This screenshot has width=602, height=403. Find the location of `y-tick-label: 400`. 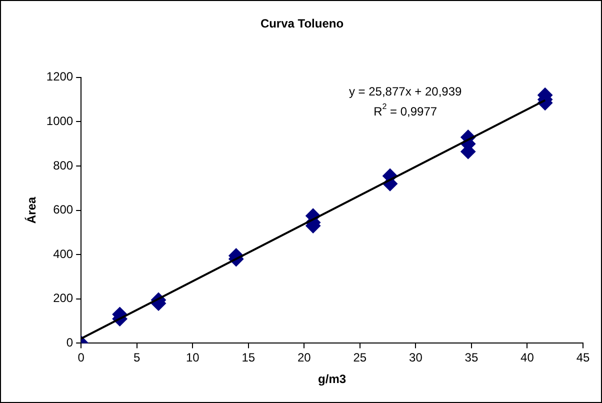

y-tick-label: 400 is located at coordinates (63, 253).